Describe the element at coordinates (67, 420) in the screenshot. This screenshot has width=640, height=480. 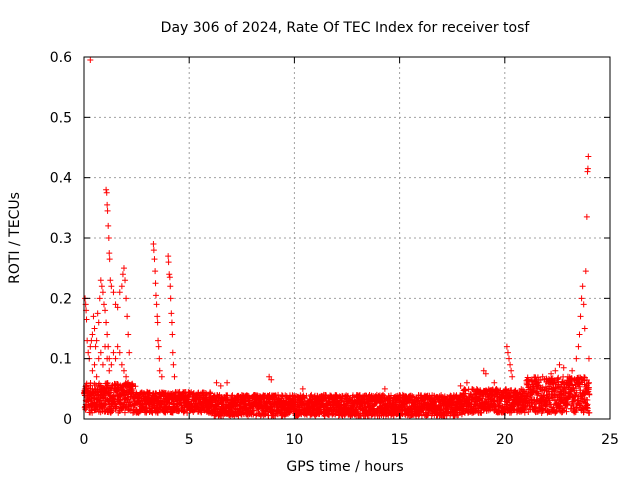
I see `y-tick-label: 0` at that location.